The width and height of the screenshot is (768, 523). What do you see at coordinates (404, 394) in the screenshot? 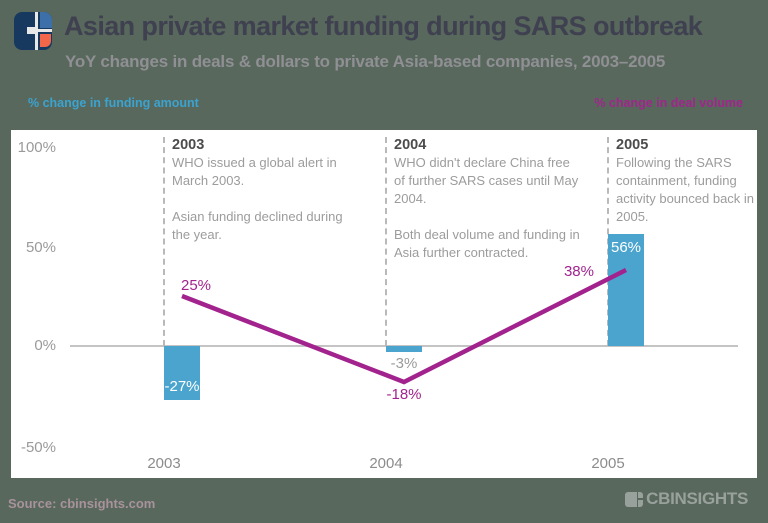
I see `line-value-label: -18%` at bounding box center [404, 394].